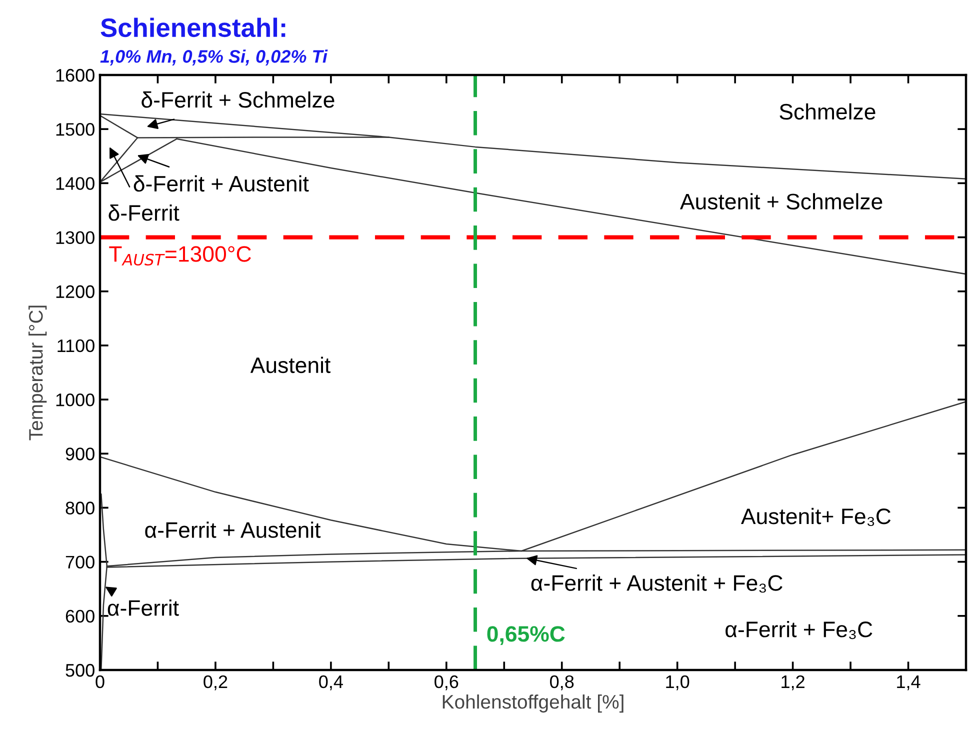 Image resolution: width=968 pixels, height=737 pixels. I want to click on x-axis-title: Kohlenstoffgehalt [%], so click(533, 703).